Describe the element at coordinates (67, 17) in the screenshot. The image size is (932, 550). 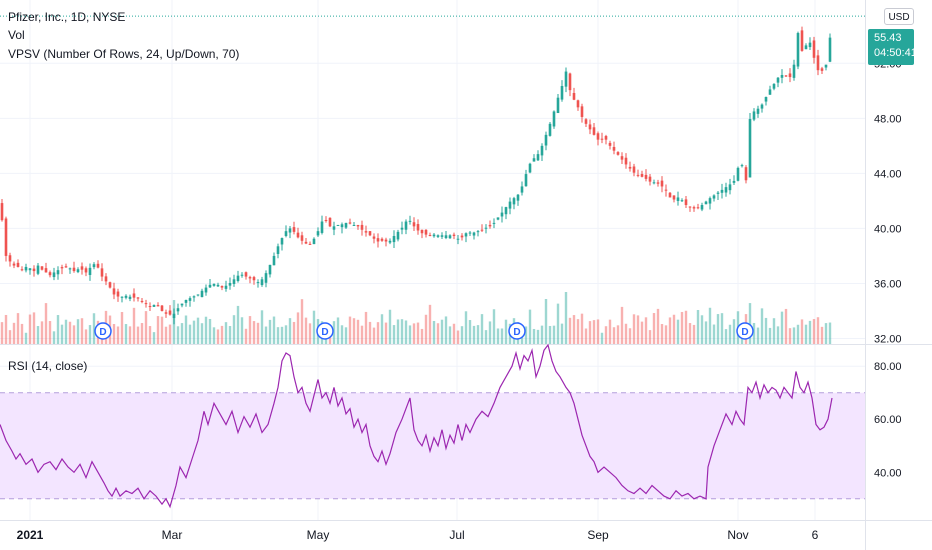
I see `symbol-title: Pfizer, Inc., 1D, NYSE` at that location.